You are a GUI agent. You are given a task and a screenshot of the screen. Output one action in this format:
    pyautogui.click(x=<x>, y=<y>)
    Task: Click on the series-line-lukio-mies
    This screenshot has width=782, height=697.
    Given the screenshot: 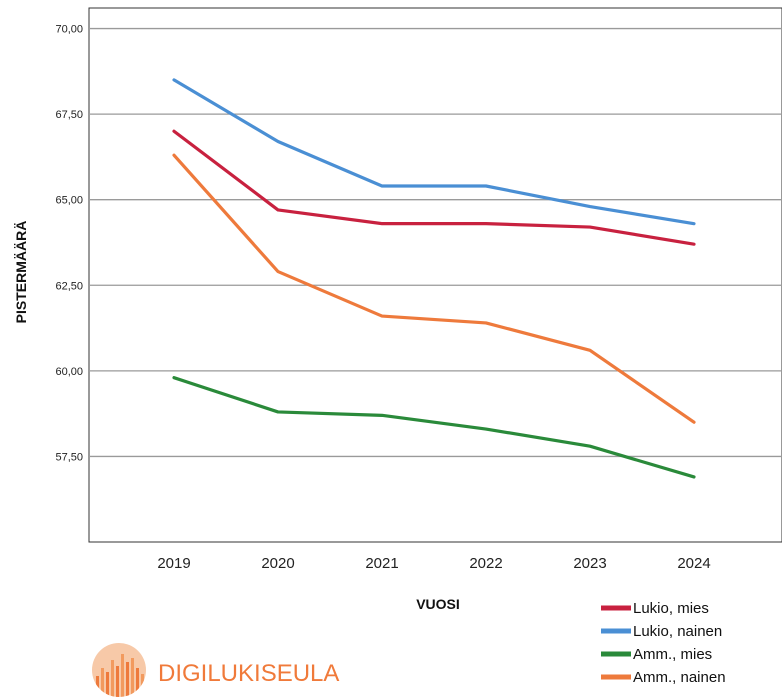 What is the action you would take?
    pyautogui.click(x=434, y=187)
    